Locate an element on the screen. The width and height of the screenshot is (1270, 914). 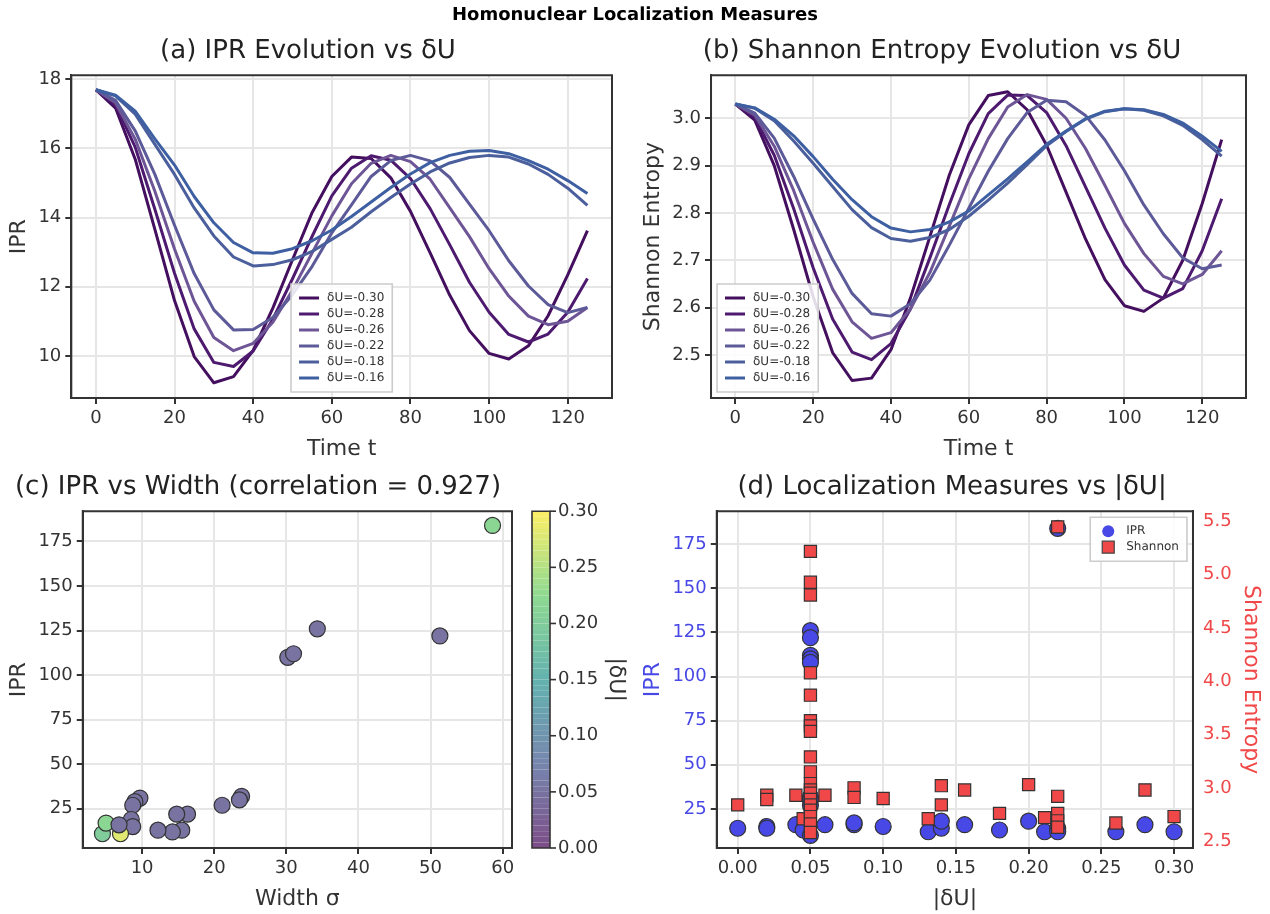
y2-tick-label: 3.5 is located at coordinates (1217, 735).